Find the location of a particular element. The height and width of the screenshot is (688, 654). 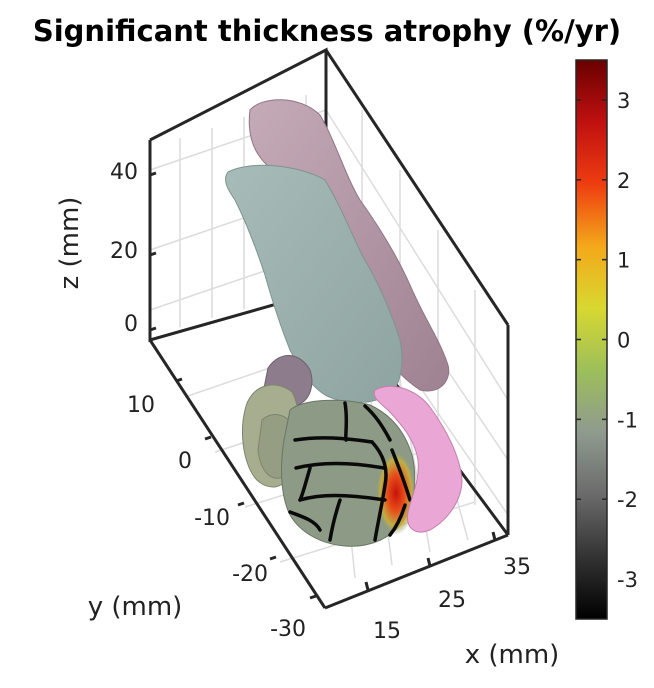

y-tick-labels: 10 0 -10 -20 -30 is located at coordinates (216, 517).